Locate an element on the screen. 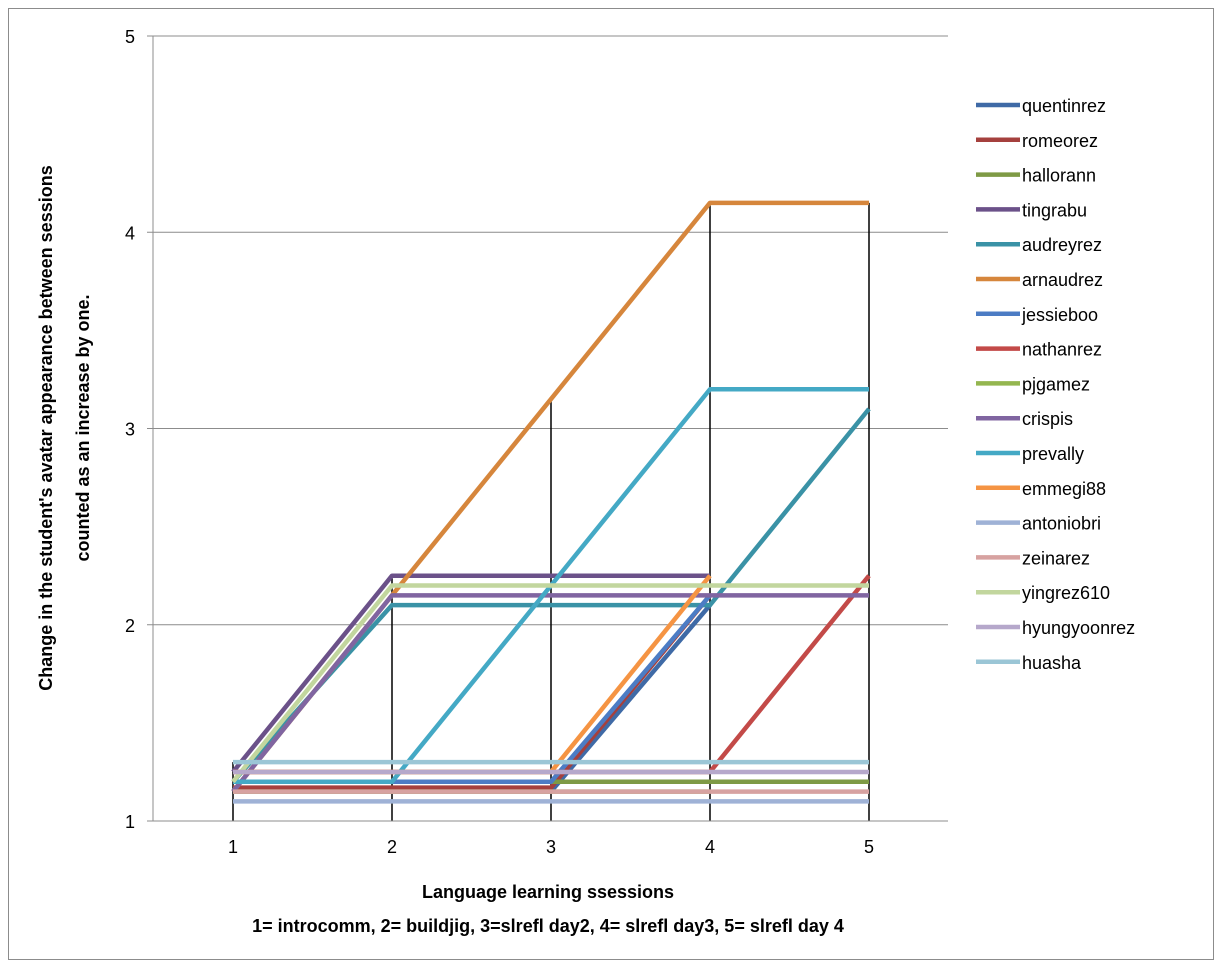 The width and height of the screenshot is (1224, 971). legend-label-huasha: huasha is located at coordinates (1052, 663).